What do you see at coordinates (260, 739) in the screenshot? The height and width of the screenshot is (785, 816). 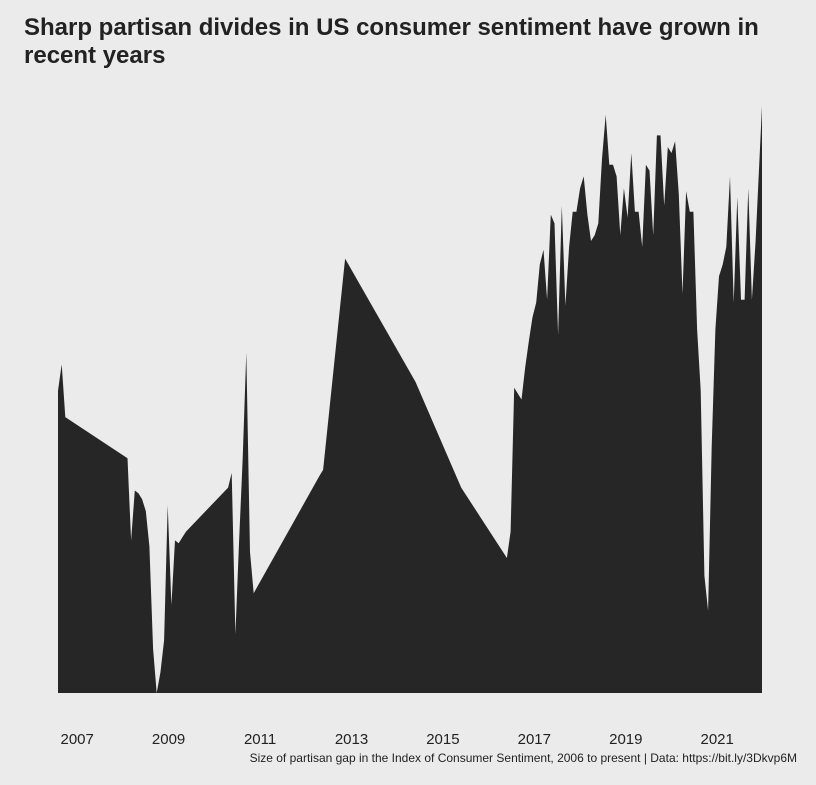 I see `x-tick-label: 2011` at bounding box center [260, 739].